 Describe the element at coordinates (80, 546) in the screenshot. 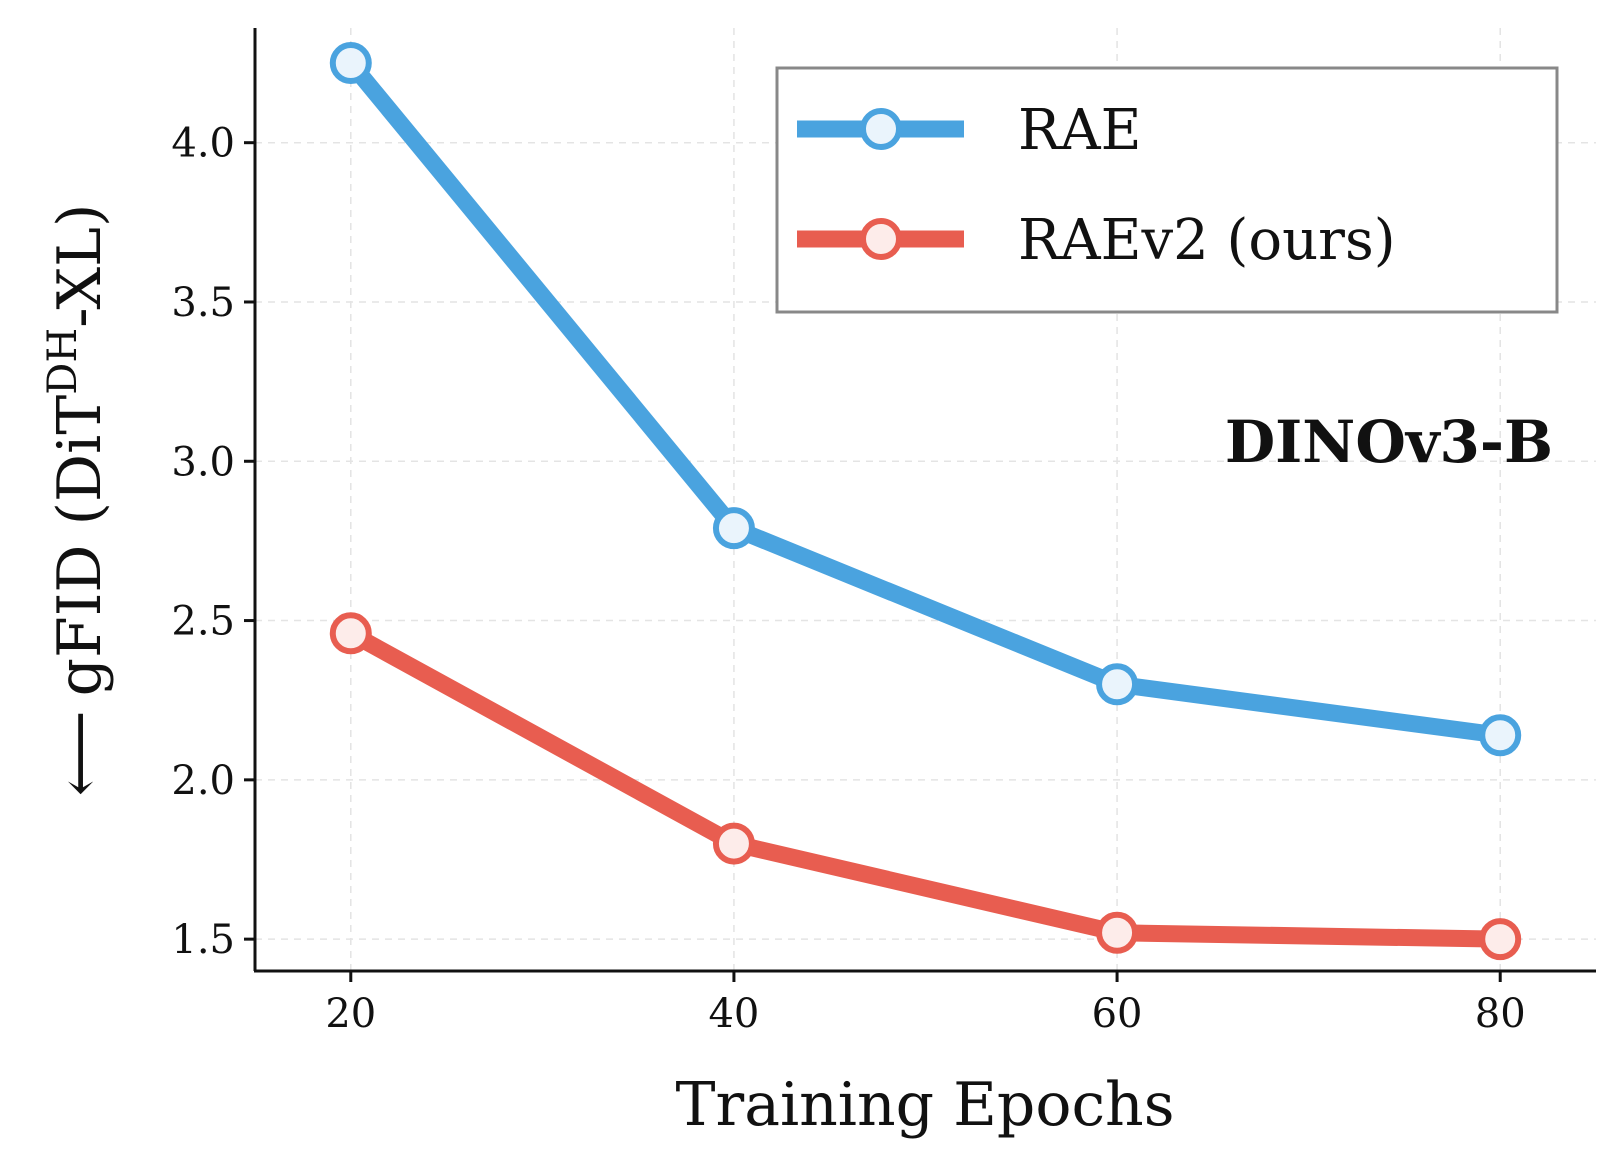

I see `y-axis-title-prefix: gFID (DiT` at that location.